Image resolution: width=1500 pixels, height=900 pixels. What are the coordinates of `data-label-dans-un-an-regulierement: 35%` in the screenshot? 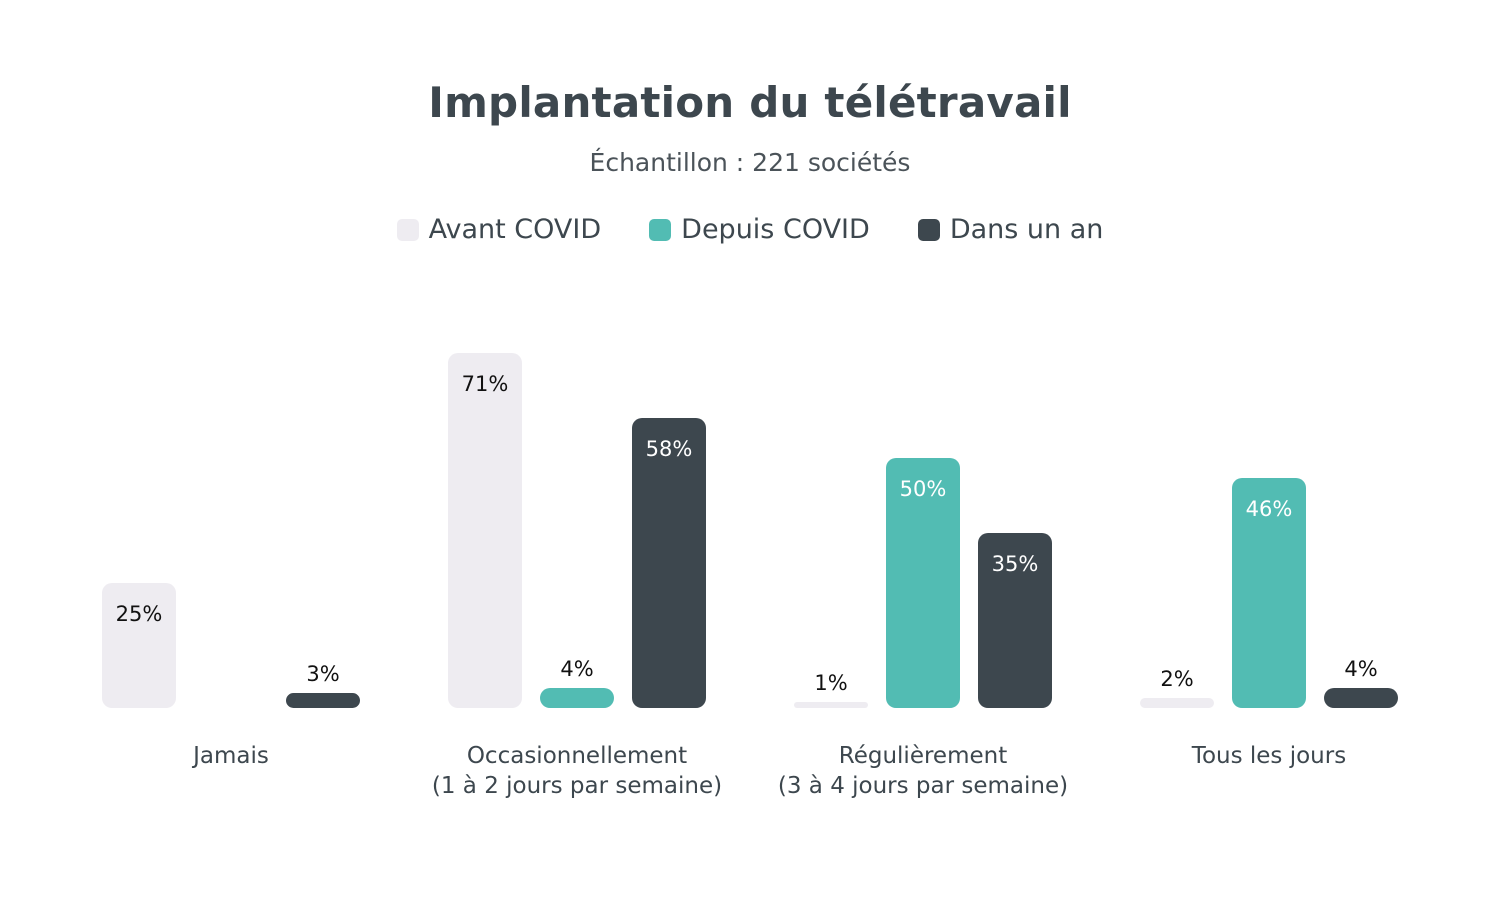 It's located at (1015, 564).